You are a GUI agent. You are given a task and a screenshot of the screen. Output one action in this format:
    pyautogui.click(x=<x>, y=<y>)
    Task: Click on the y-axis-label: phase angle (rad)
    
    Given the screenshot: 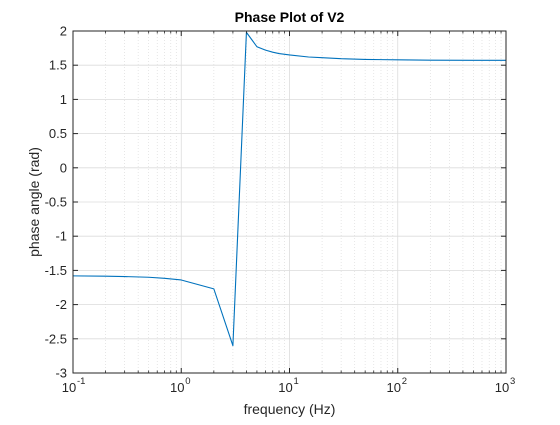 What is the action you would take?
    pyautogui.click(x=34, y=202)
    